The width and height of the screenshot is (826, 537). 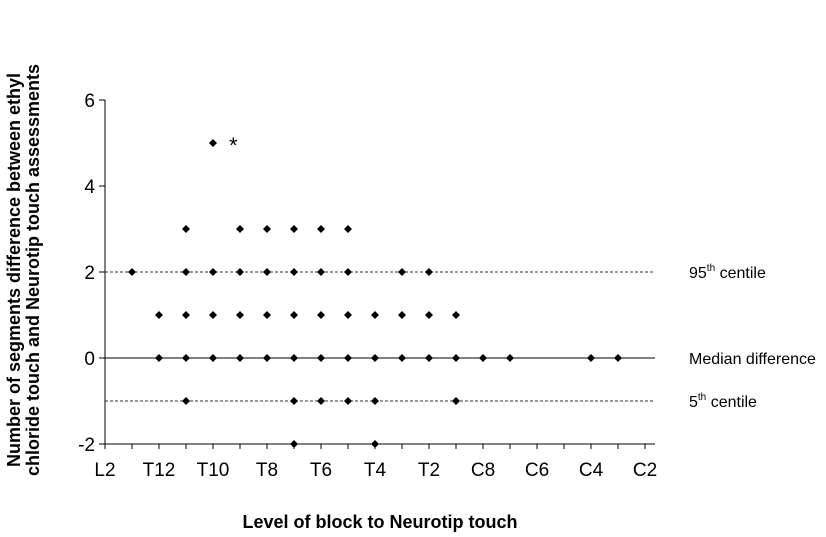 What do you see at coordinates (233, 145) in the screenshot?
I see `annotation-asterisk: *` at bounding box center [233, 145].